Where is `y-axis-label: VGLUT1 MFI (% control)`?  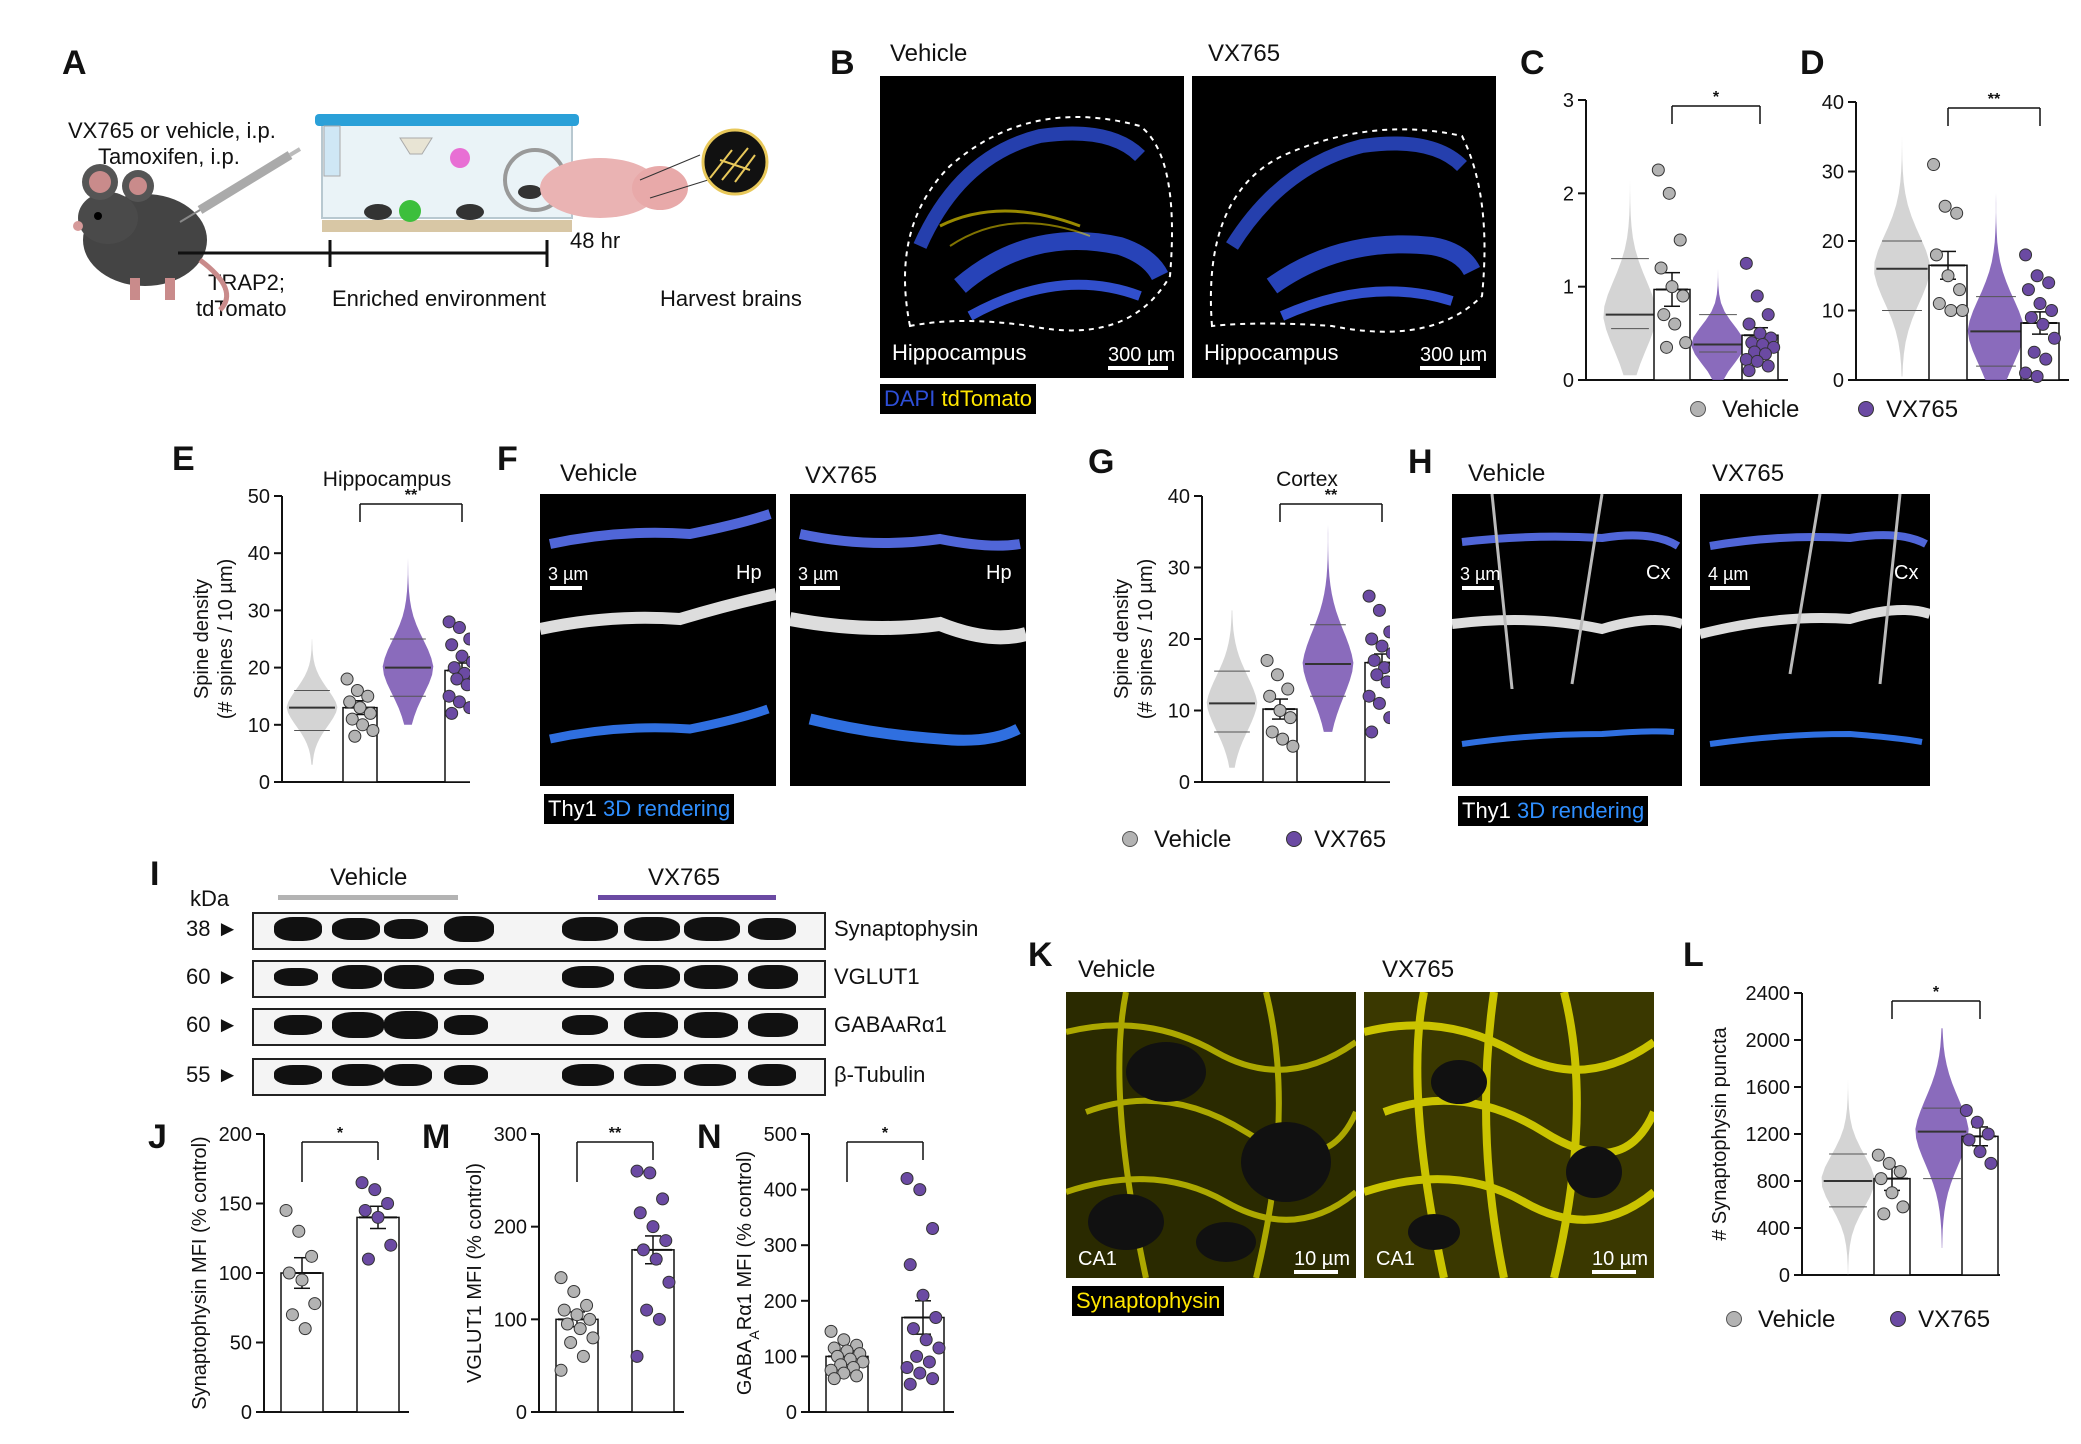
y-axis-label: VGLUT1 MFI (% control) is located at coordinates (475, 1273).